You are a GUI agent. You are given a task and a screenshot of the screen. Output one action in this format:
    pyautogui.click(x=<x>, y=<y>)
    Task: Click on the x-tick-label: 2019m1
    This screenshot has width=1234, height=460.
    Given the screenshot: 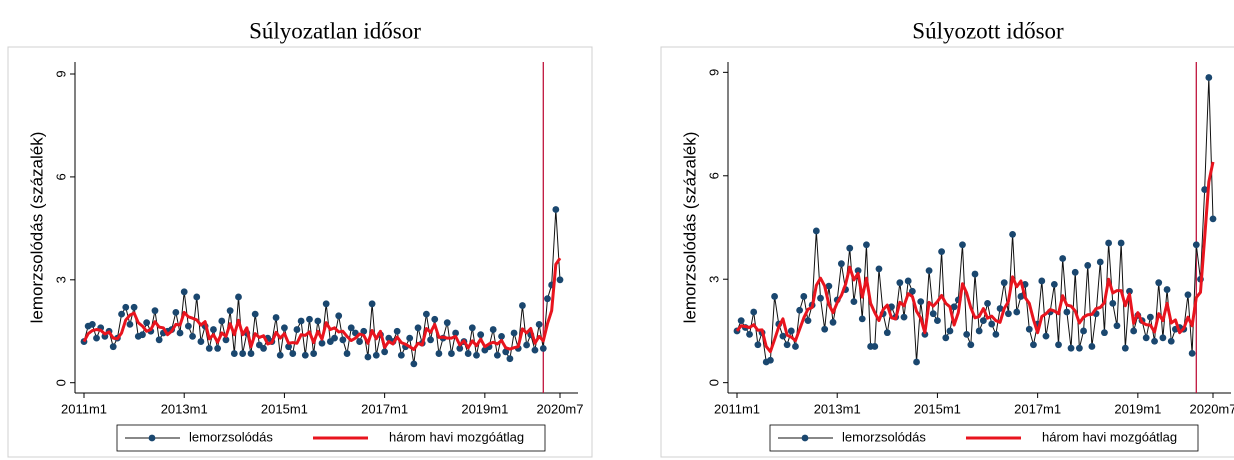 What is the action you would take?
    pyautogui.click(x=484, y=408)
    